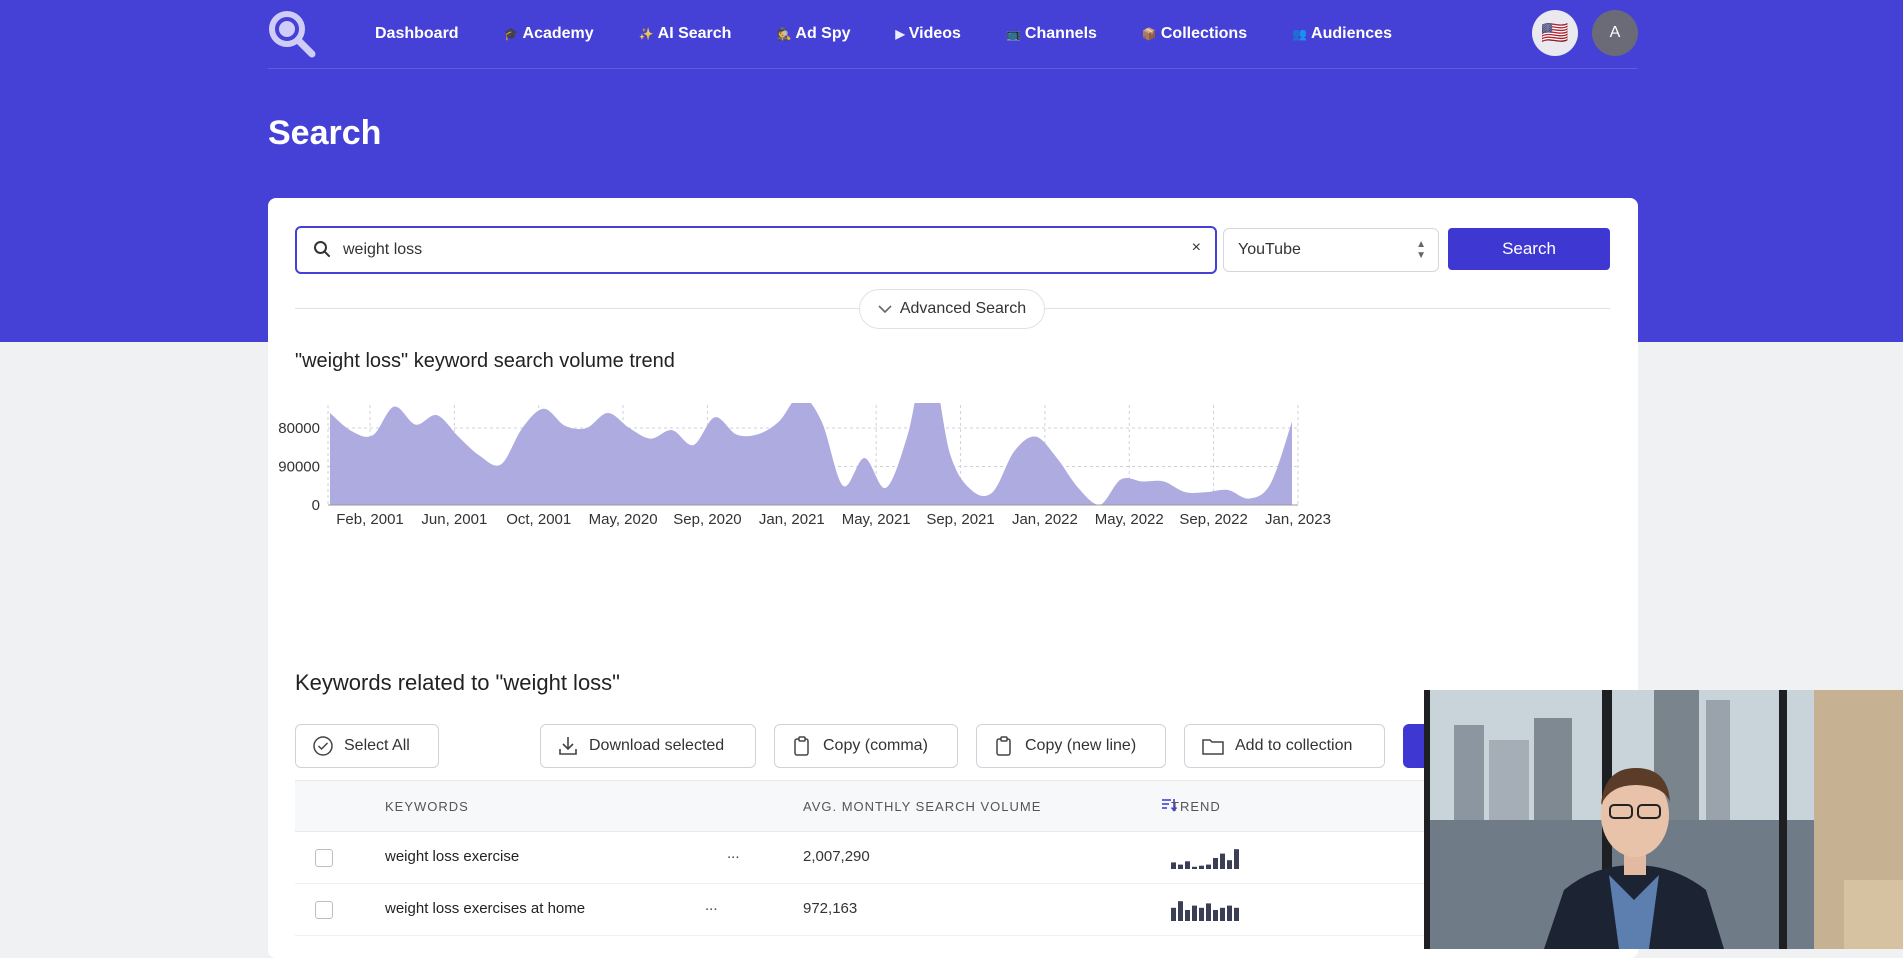 The image size is (1903, 958). I want to click on webcam-video-image, so click(1663, 819).